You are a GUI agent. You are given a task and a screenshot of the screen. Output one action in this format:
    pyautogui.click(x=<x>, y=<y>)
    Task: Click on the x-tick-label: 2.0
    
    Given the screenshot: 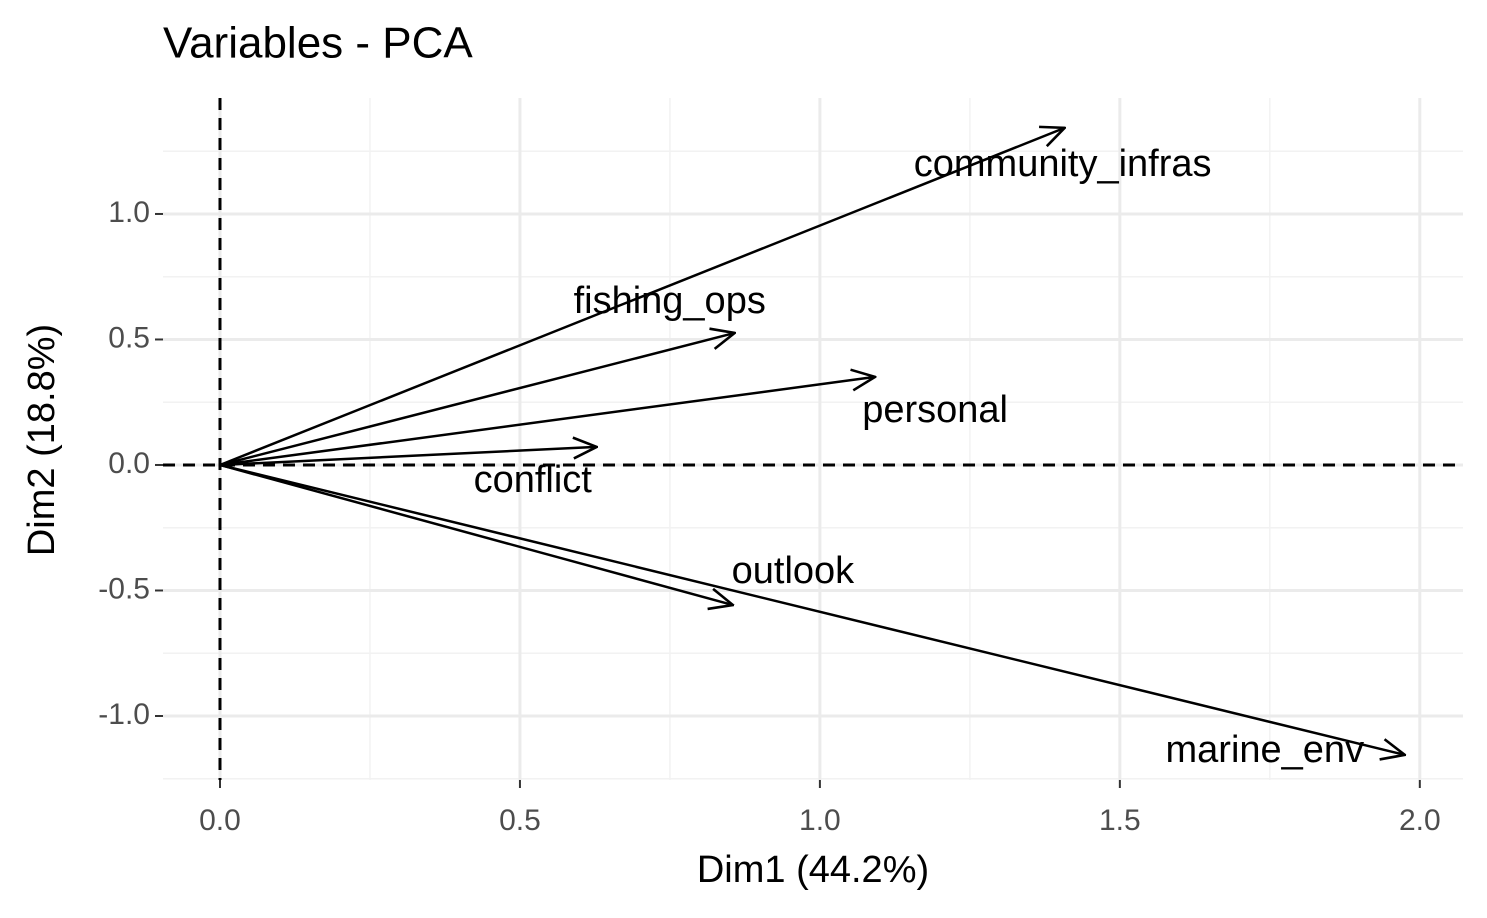 What is the action you would take?
    pyautogui.click(x=1420, y=820)
    